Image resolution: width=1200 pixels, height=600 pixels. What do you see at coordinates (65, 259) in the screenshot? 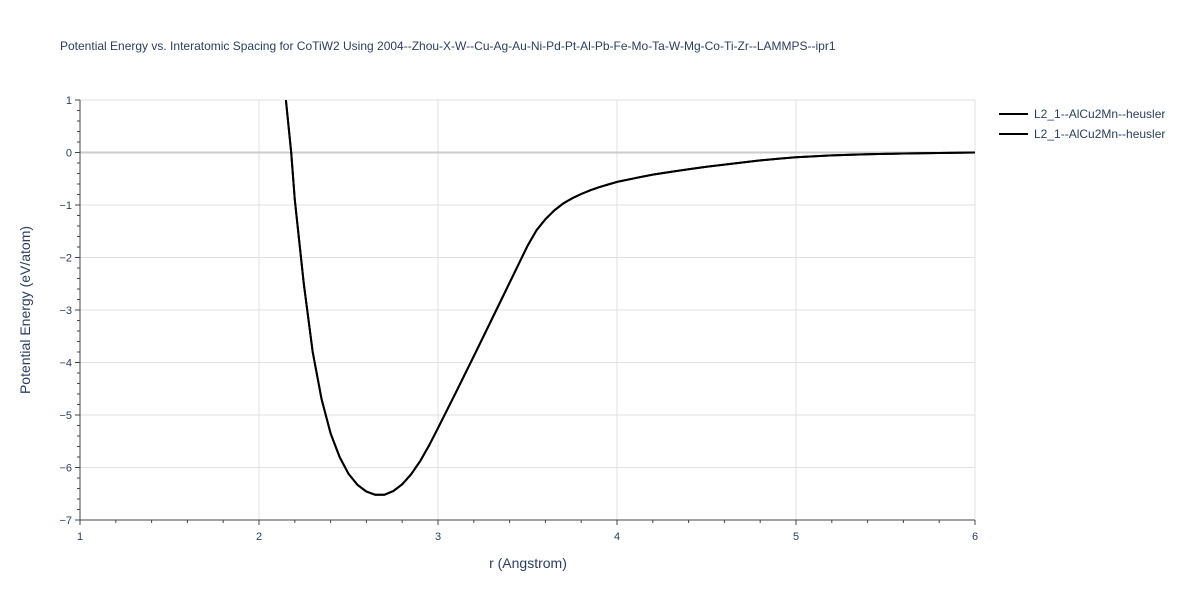
I see `y-tick-label: −2` at bounding box center [65, 259].